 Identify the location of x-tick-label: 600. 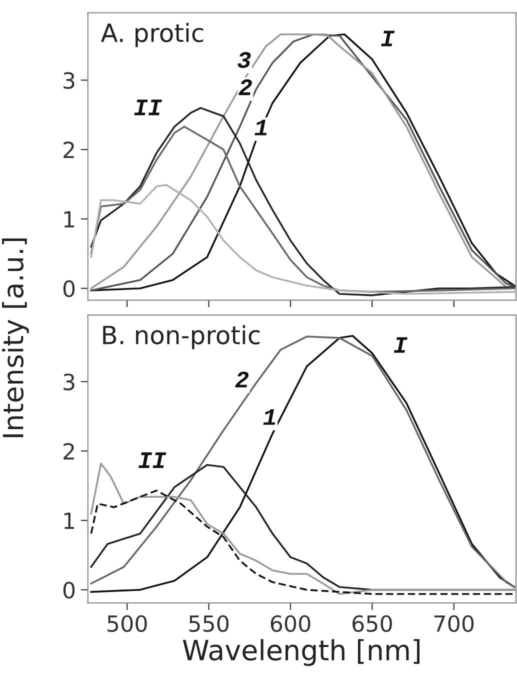
(290, 623).